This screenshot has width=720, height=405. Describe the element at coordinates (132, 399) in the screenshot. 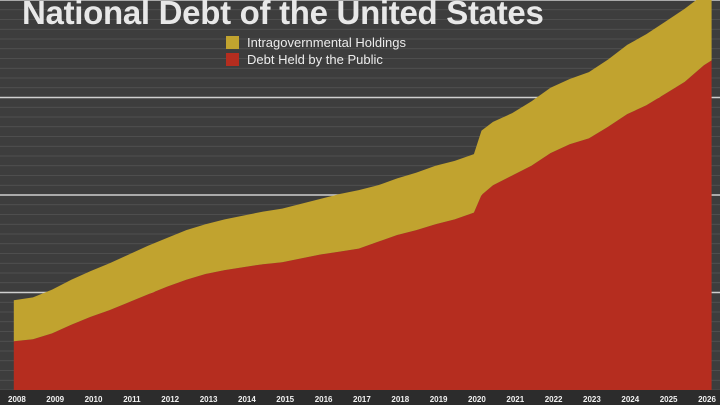

I see `x-tick-label: 2011` at that location.